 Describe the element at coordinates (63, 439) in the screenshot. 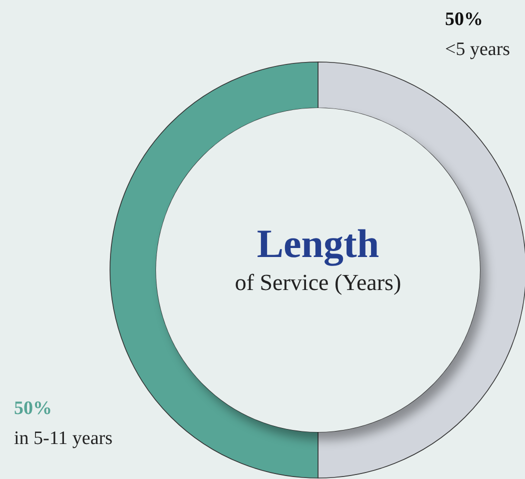

I see `slice-label: in 5-11 years` at that location.